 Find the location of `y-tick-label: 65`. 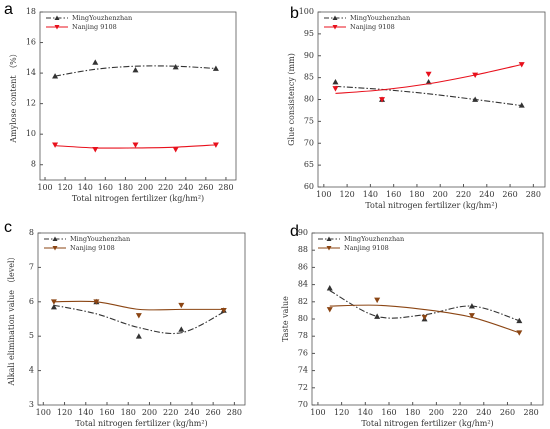

y-tick-label: 65 is located at coordinates (309, 164).